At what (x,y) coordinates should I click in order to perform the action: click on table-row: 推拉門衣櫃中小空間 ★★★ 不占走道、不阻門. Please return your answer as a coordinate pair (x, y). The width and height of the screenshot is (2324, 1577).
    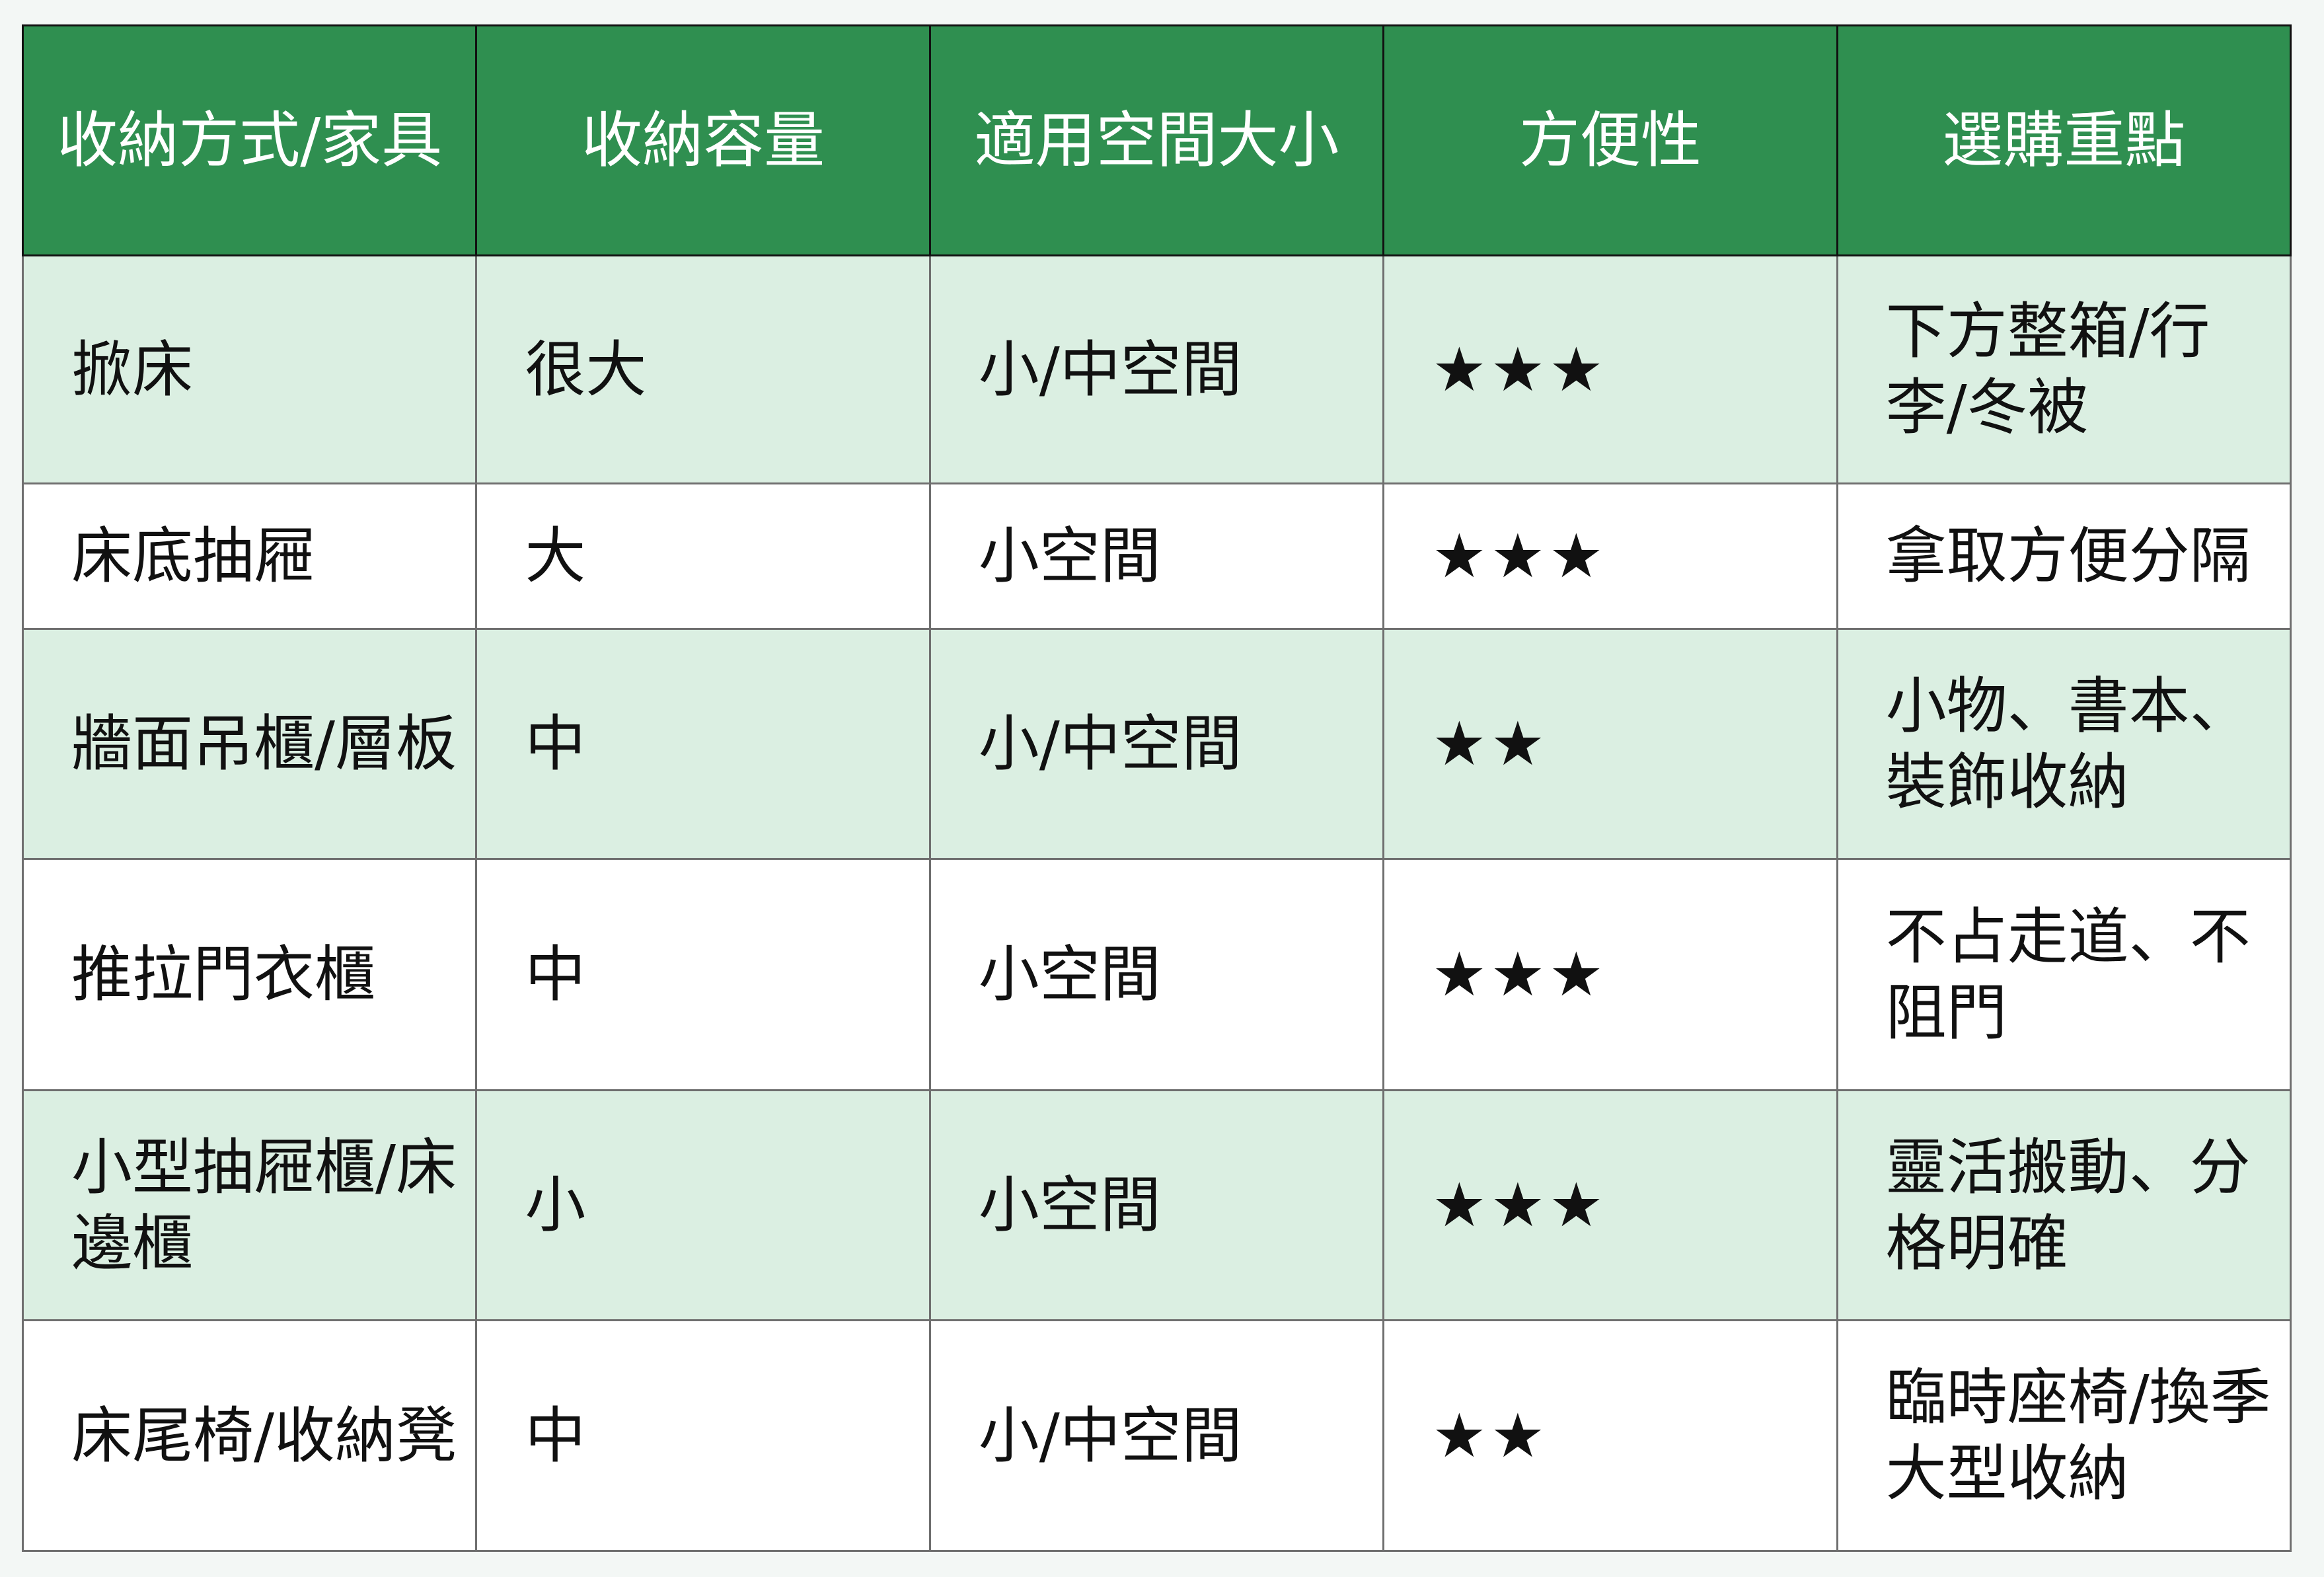
    Looking at the image, I should click on (1157, 974).